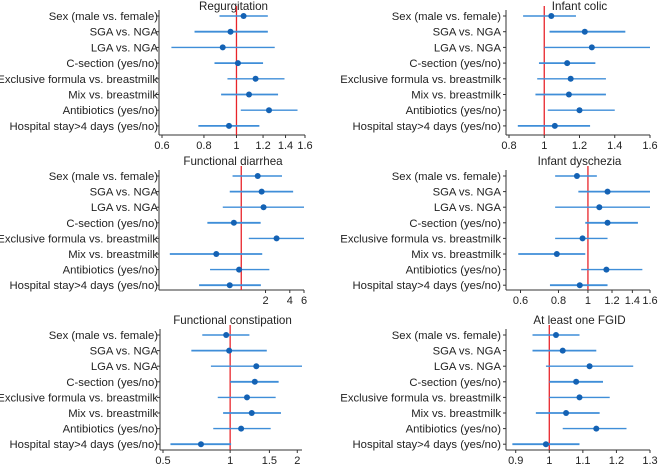 The height and width of the screenshot is (466, 658). I want to click on panel-title: Infant dyschezia, so click(580, 161).